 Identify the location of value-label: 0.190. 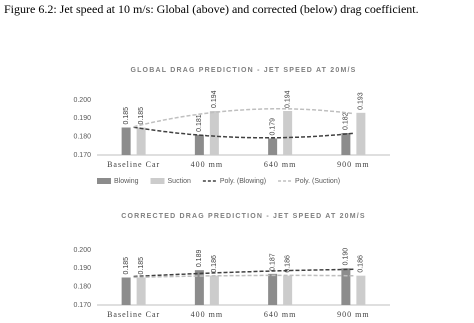
(346, 257).